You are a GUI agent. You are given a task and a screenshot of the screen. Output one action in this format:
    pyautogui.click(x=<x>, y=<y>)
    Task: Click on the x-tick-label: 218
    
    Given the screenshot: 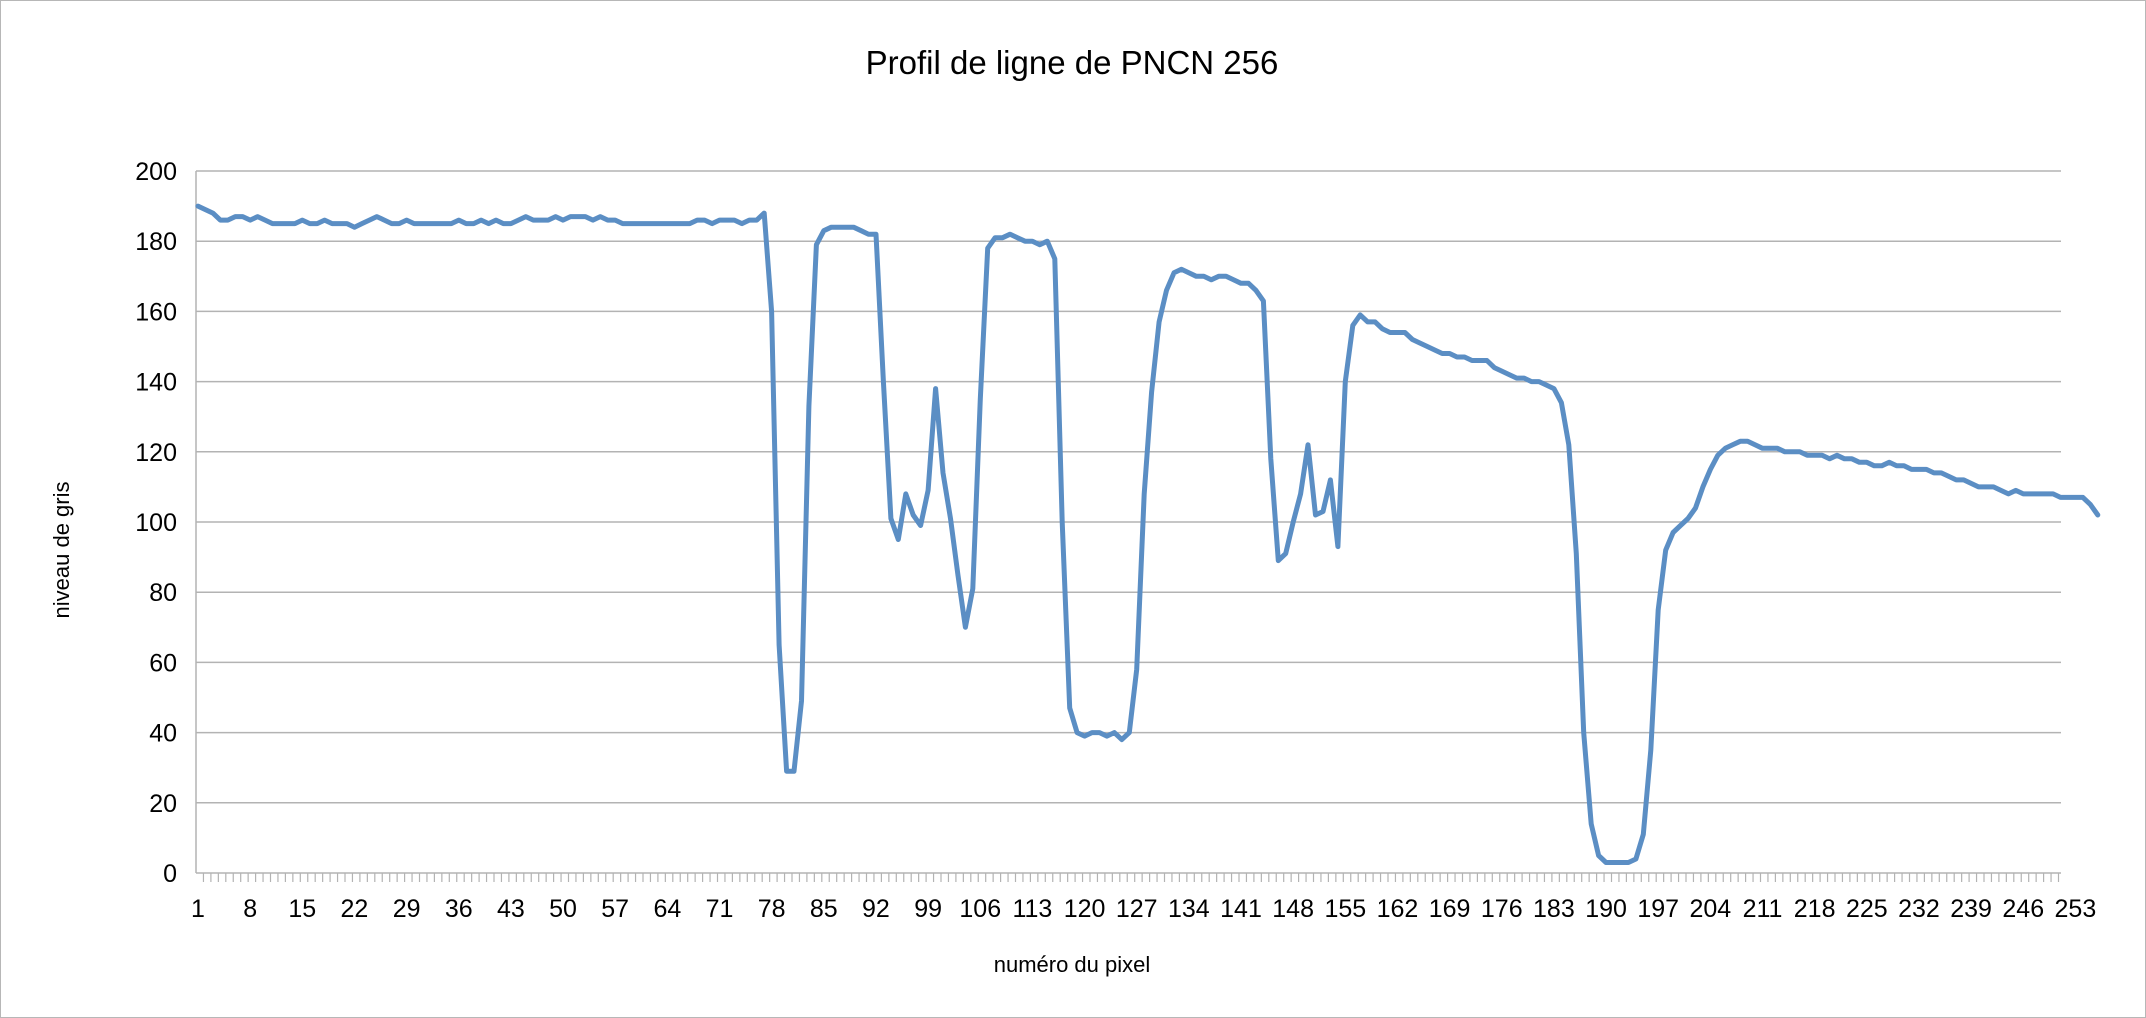 What is the action you would take?
    pyautogui.click(x=1815, y=909)
    